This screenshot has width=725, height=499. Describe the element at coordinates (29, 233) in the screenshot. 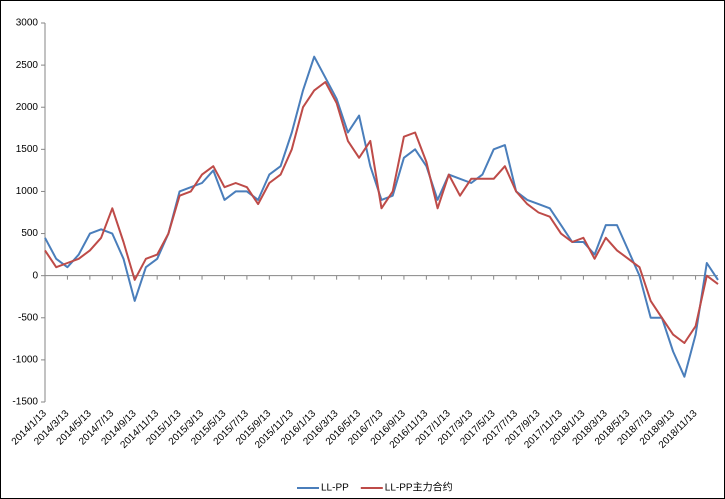

I see `y-tick-label: 500` at that location.